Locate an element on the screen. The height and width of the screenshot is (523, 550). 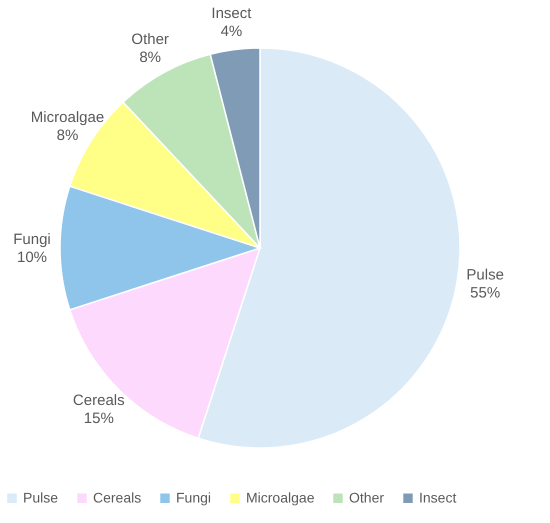
slice-label: Insect is located at coordinates (231, 13).